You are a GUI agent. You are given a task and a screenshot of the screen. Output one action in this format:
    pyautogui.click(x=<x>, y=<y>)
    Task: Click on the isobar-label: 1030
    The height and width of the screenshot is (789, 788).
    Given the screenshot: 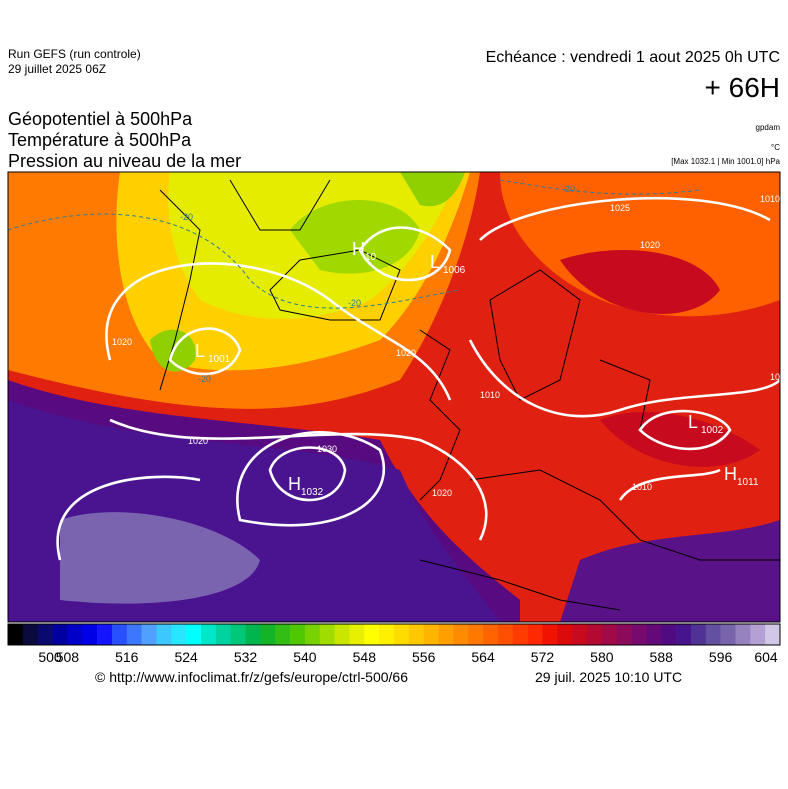 What is the action you would take?
    pyautogui.click(x=327, y=449)
    